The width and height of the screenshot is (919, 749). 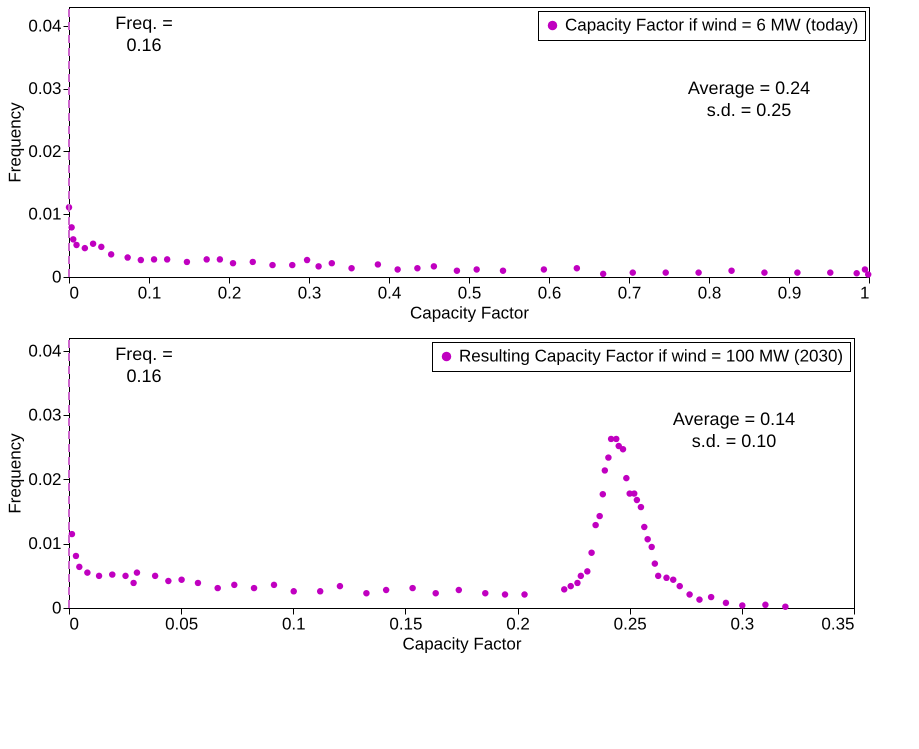 I want to click on x-tick-label: 0.6, so click(x=550, y=293).